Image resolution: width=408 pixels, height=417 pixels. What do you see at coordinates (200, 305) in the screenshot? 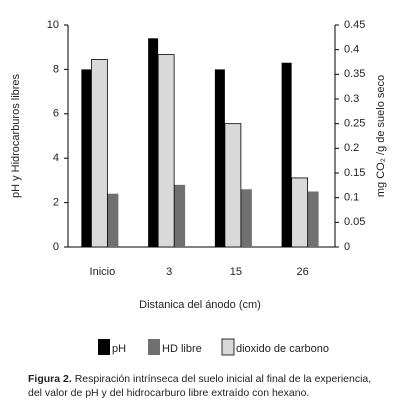
I see `x-axis-label: Distanica del ánodo (cm)` at bounding box center [200, 305].